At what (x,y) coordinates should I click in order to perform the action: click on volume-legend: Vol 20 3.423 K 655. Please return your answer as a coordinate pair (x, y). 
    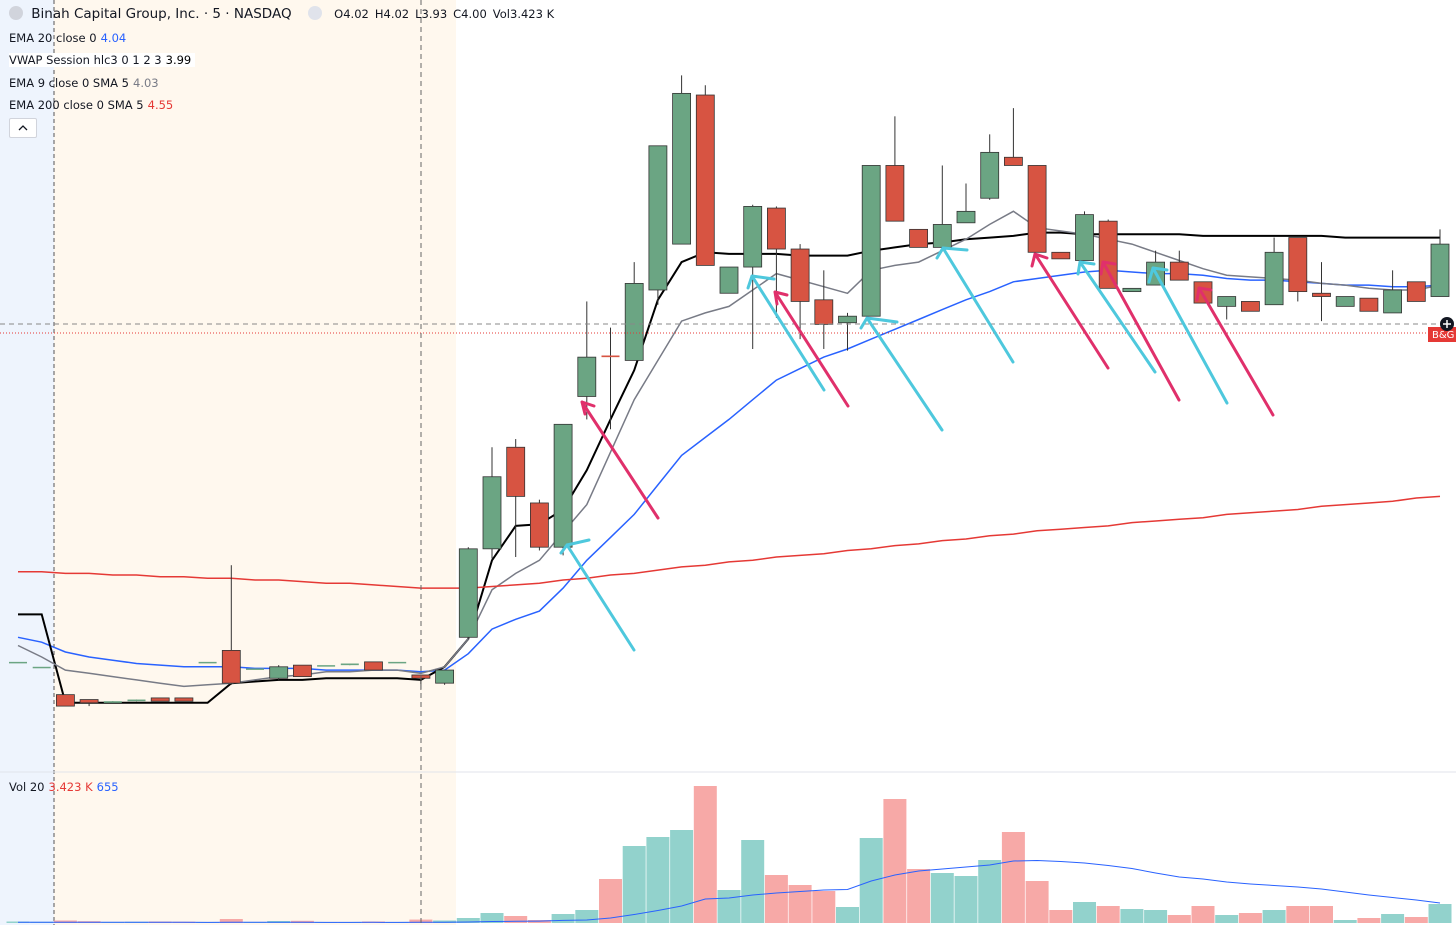
    Looking at the image, I should click on (66, 787).